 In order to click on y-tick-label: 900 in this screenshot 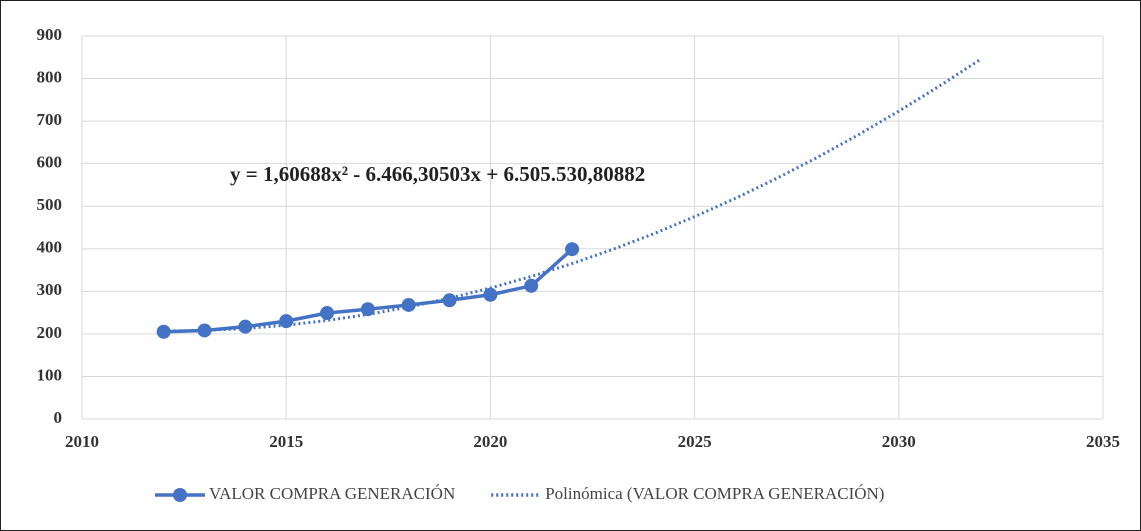, I will do `click(50, 34)`.